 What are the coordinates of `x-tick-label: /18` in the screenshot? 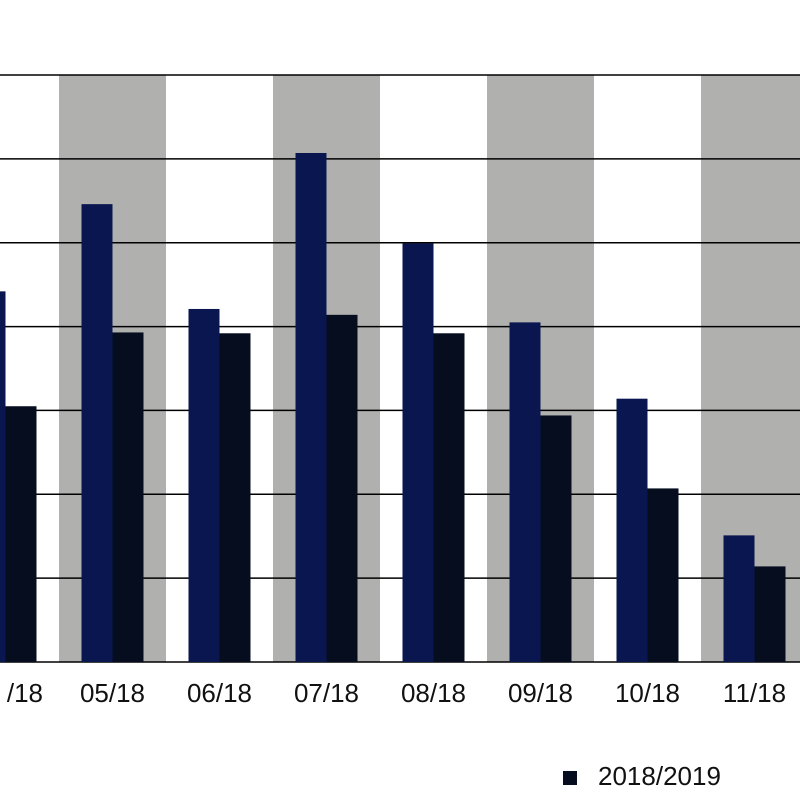 It's located at (25, 693).